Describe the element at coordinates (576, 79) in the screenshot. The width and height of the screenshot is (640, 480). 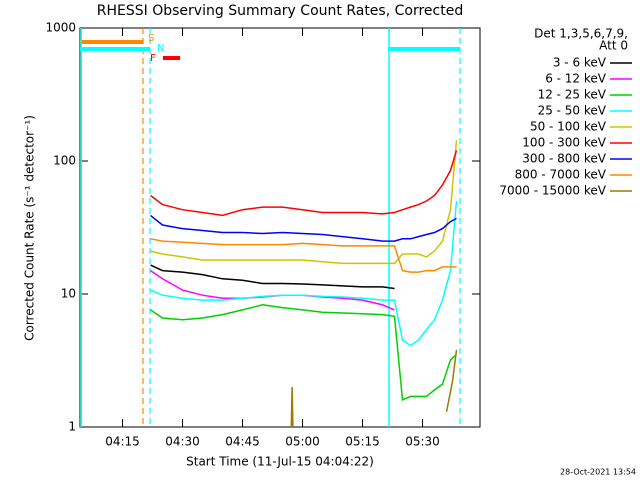
I see `legend-label: 6 - 12 keV` at that location.